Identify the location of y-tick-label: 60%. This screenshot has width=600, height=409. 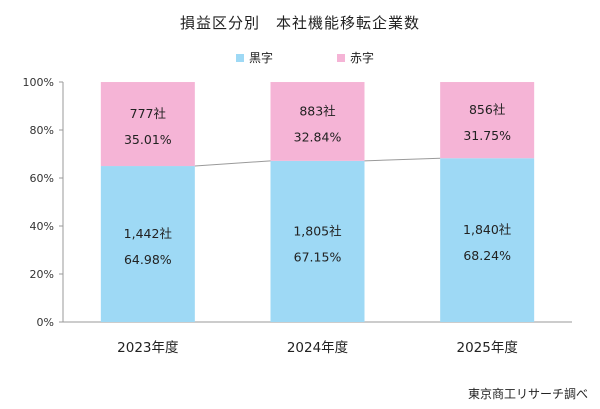
(42, 178).